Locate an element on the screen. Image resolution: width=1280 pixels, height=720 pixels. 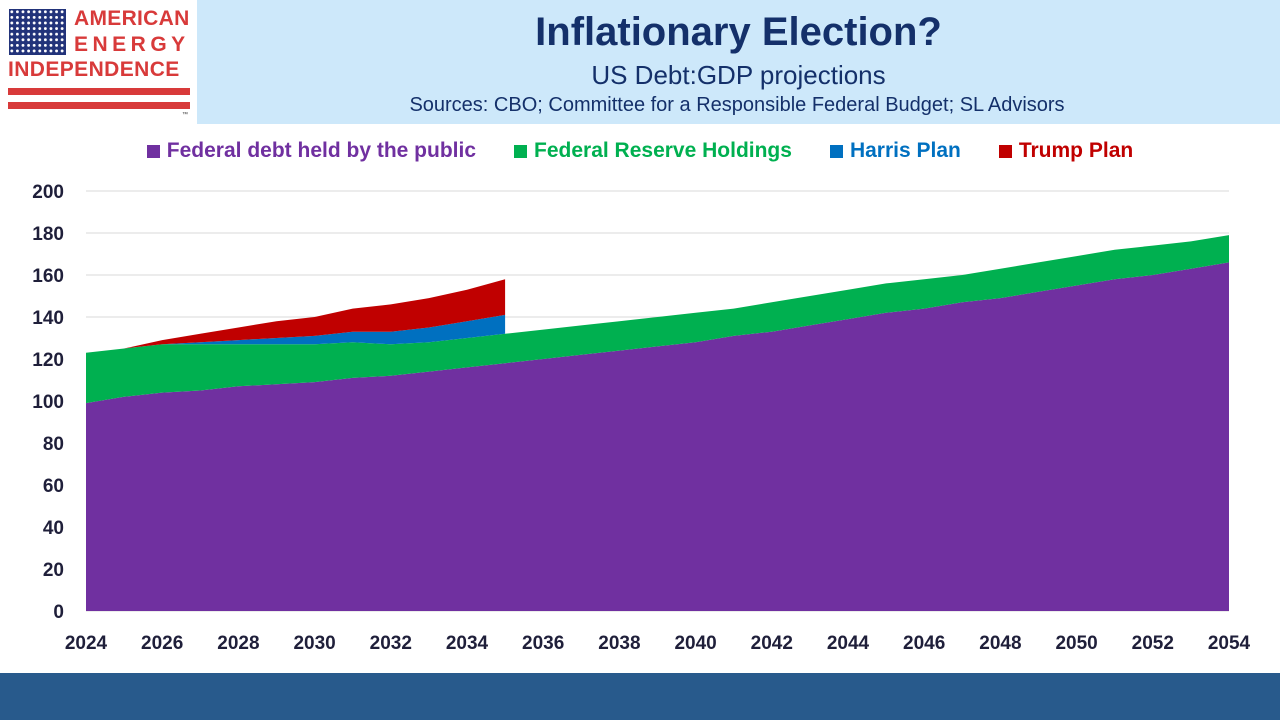
y-tick-label: 200 is located at coordinates (48, 192).